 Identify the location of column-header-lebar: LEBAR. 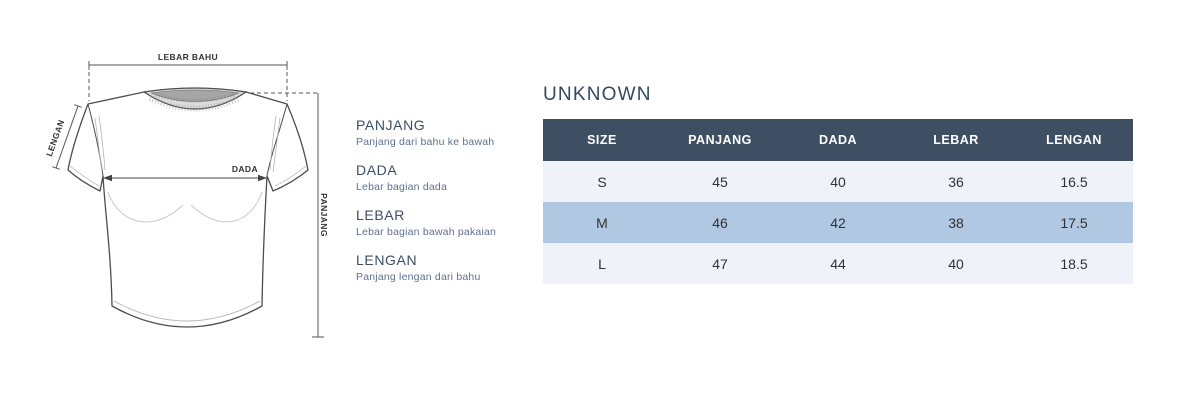
(956, 140).